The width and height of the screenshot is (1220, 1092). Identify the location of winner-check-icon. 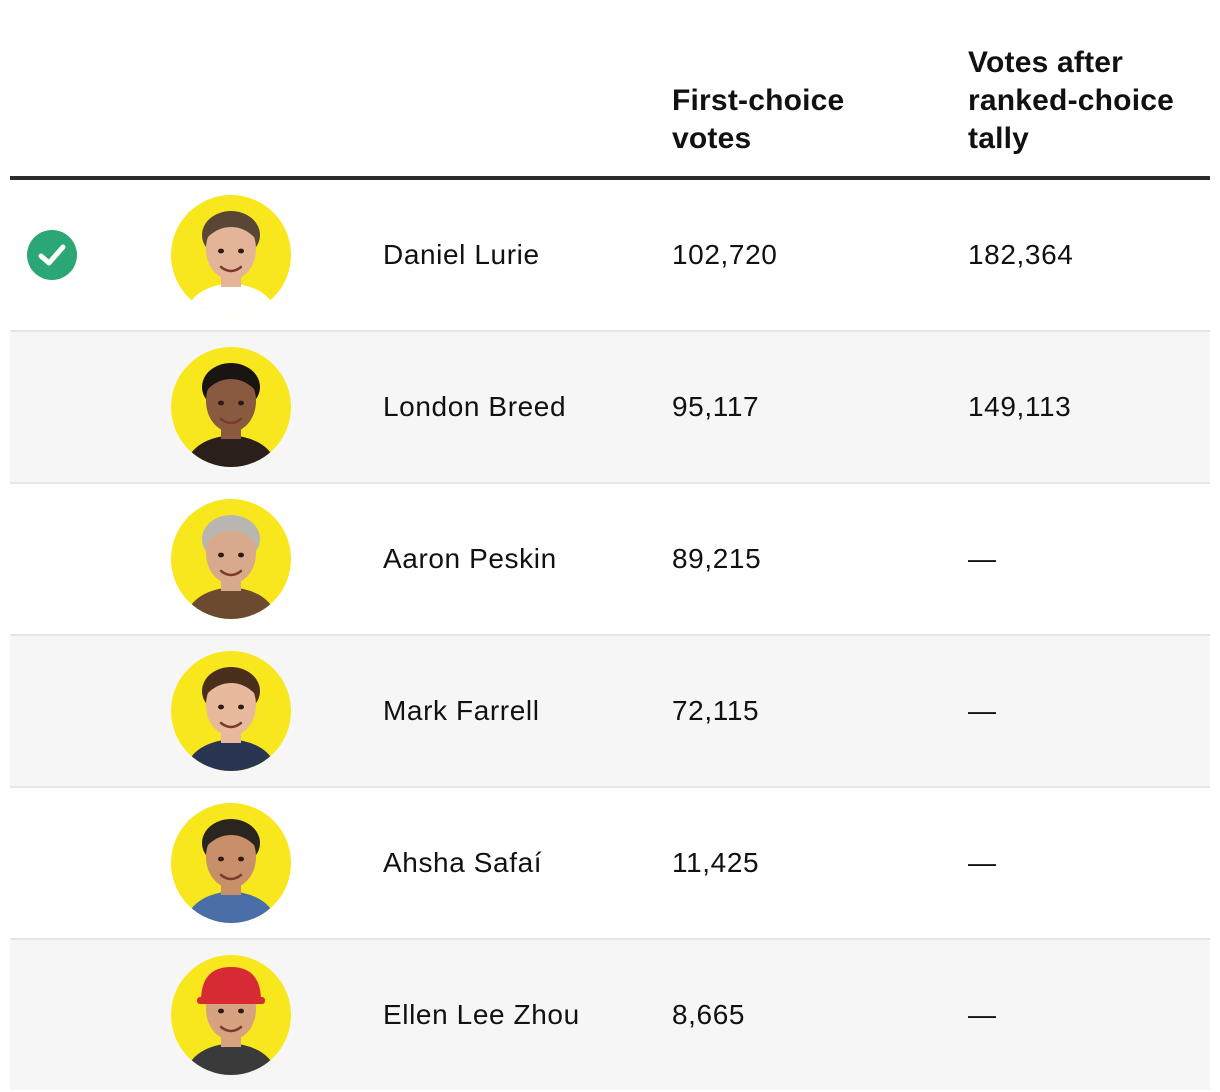
(52, 255).